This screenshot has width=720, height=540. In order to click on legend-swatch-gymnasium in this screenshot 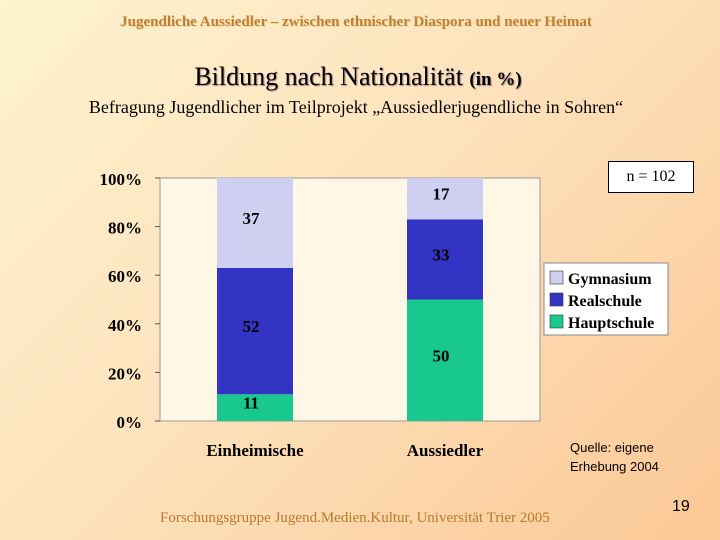, I will do `click(556, 277)`.